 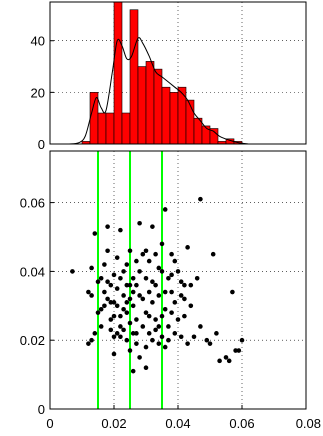 I want to click on scatter-x-ticks: 0 0.02 0.04 0.06 0.08, so click(x=183, y=418).